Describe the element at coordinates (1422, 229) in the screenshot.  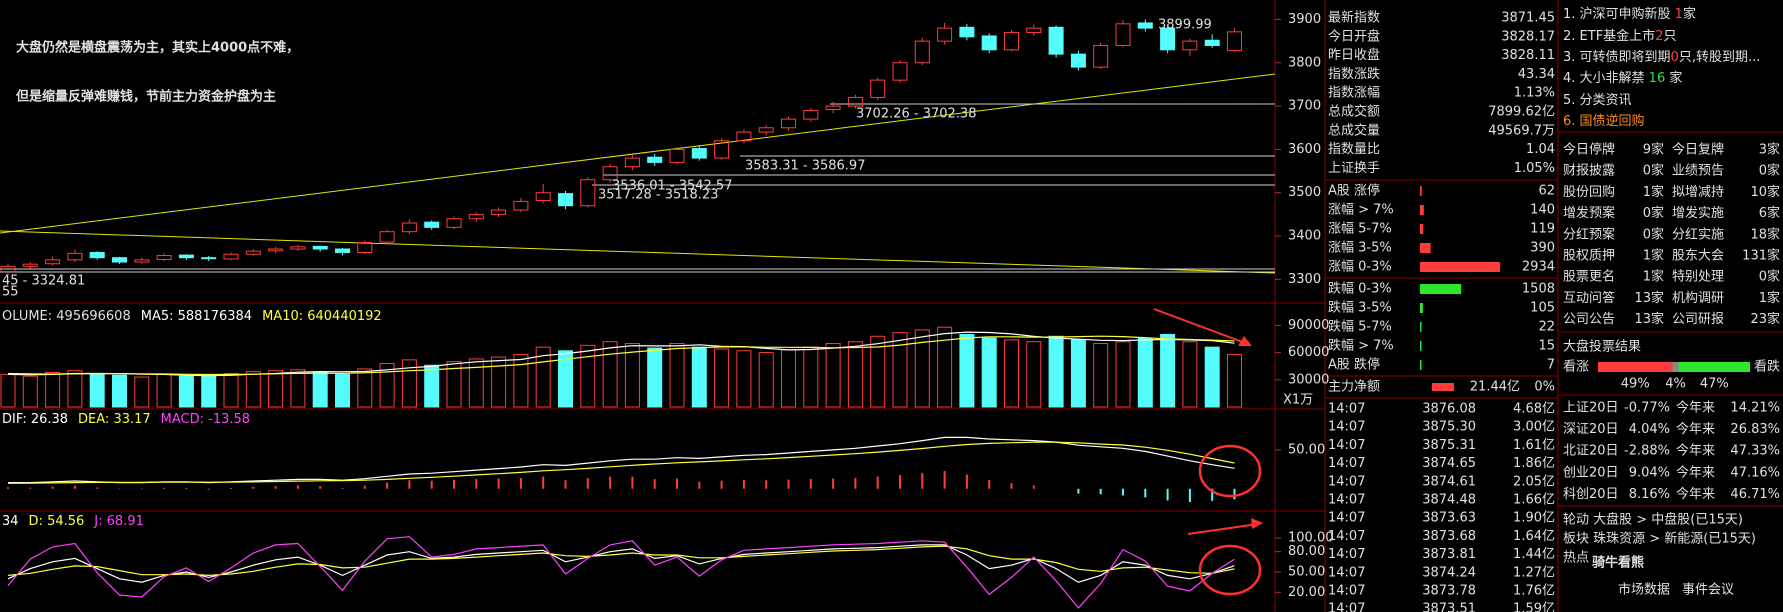
I see `breadth-bar` at that location.